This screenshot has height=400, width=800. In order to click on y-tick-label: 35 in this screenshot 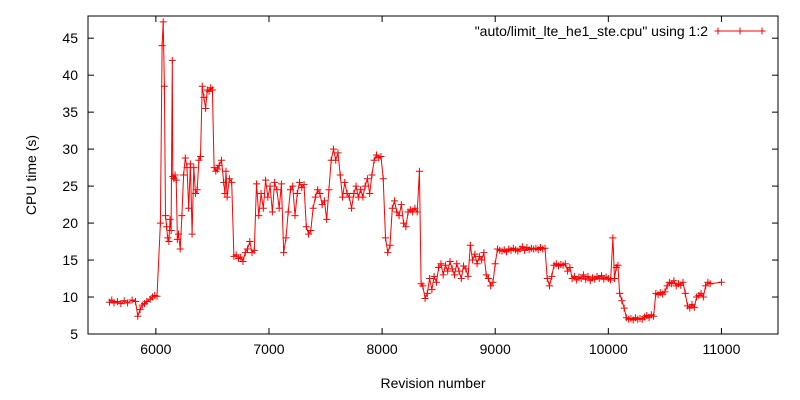, I will do `click(70, 112)`.